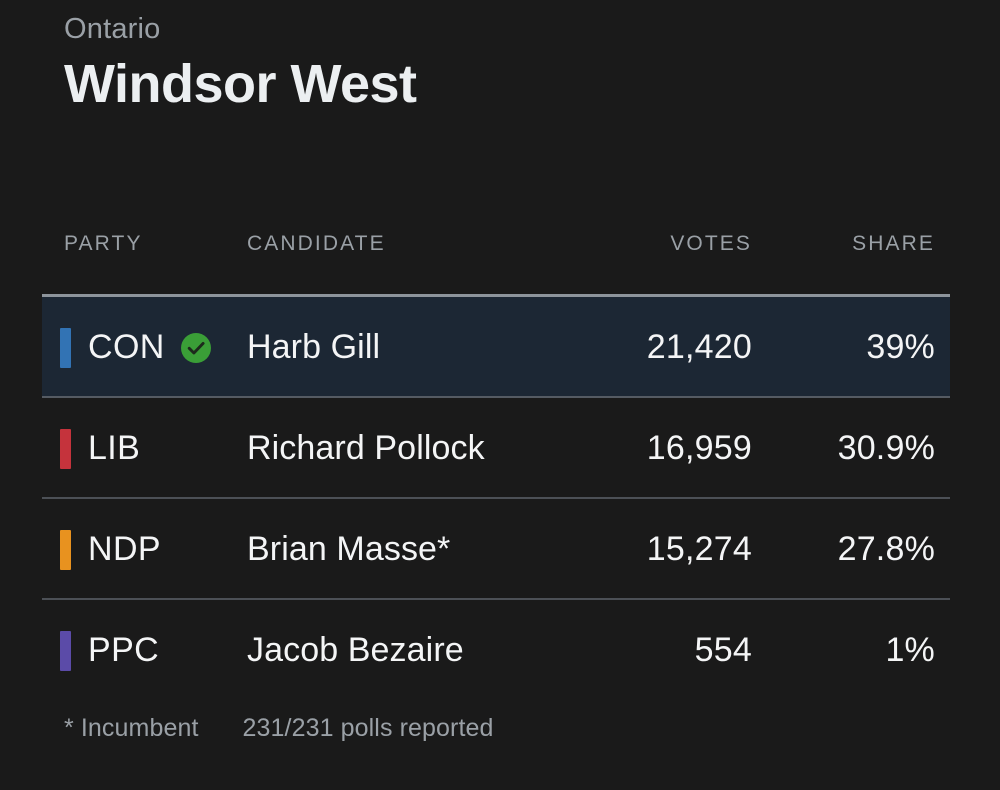 This screenshot has height=790, width=1000. I want to click on table-row: PPC Jacob Bezaire 554 1%, so click(500, 650).